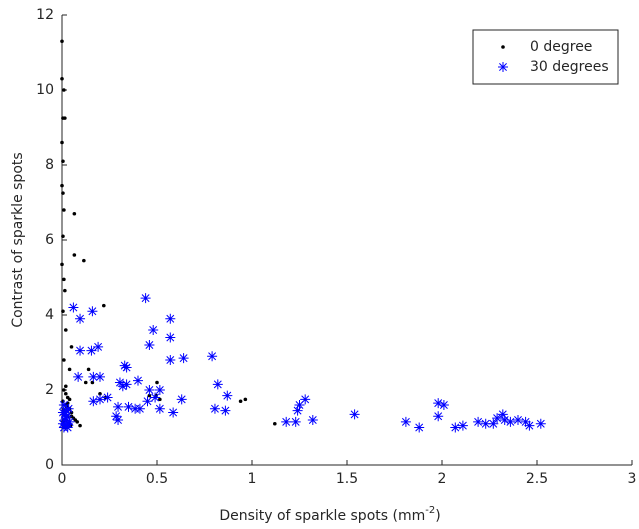  What do you see at coordinates (18, 239) in the screenshot?
I see `y-axis-label: Contrast of sparkle spots` at bounding box center [18, 239].